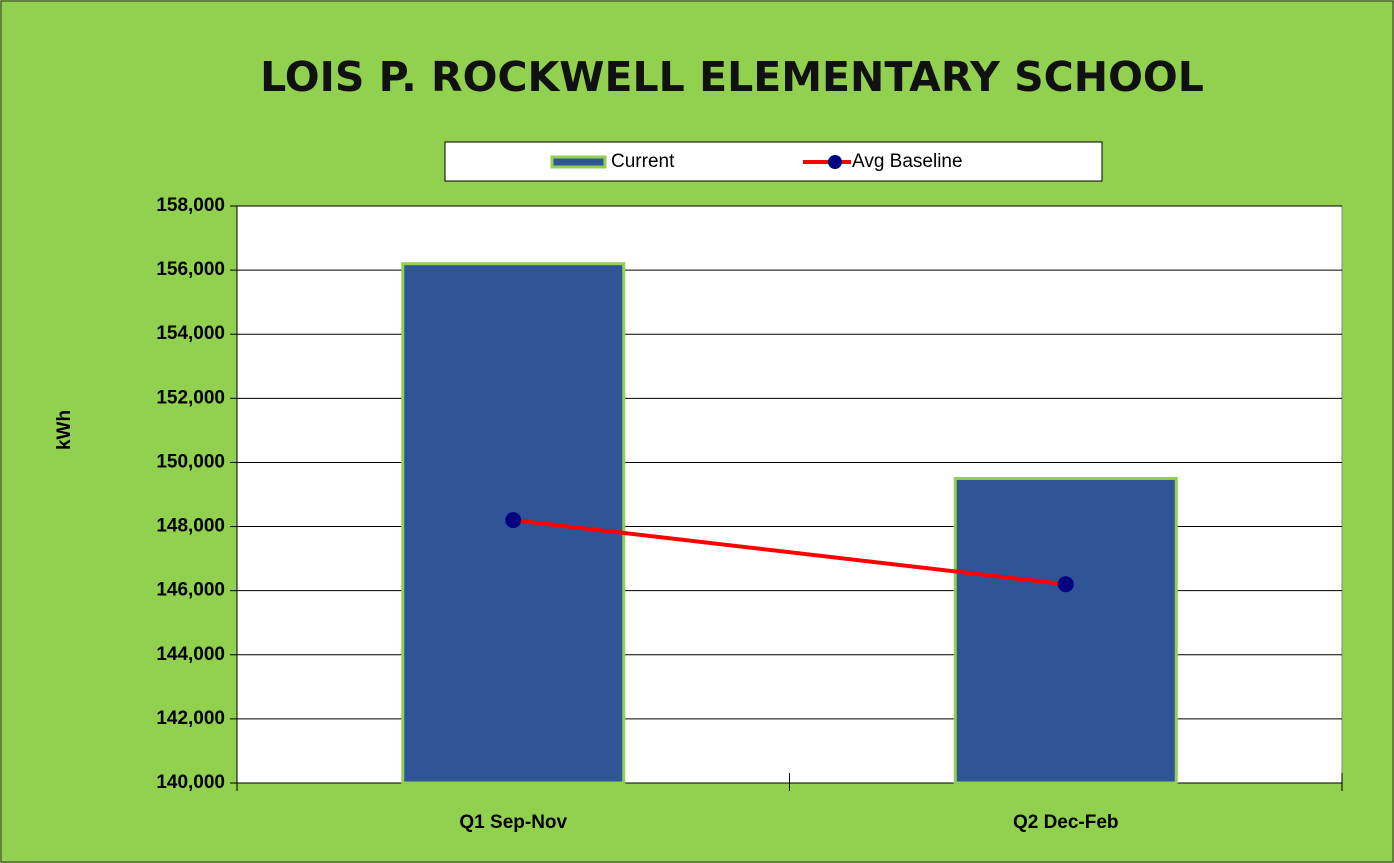  What do you see at coordinates (190, 782) in the screenshot?
I see `y-tick-label: 140,000` at bounding box center [190, 782].